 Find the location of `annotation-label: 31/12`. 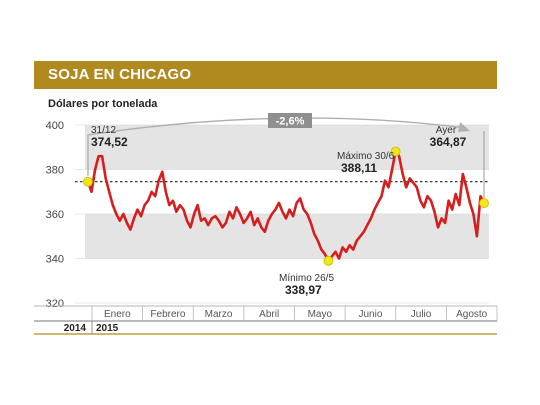

annotation-label: 31/12 is located at coordinates (103, 130).